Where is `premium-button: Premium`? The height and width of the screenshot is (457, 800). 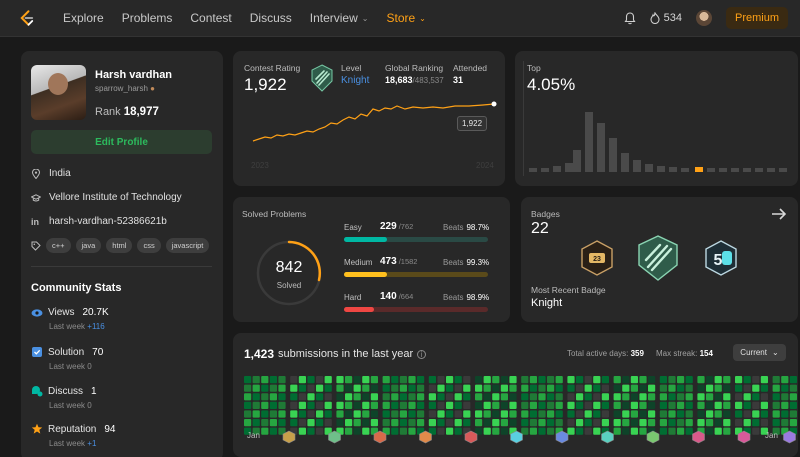 premium-button: Premium is located at coordinates (756, 18).